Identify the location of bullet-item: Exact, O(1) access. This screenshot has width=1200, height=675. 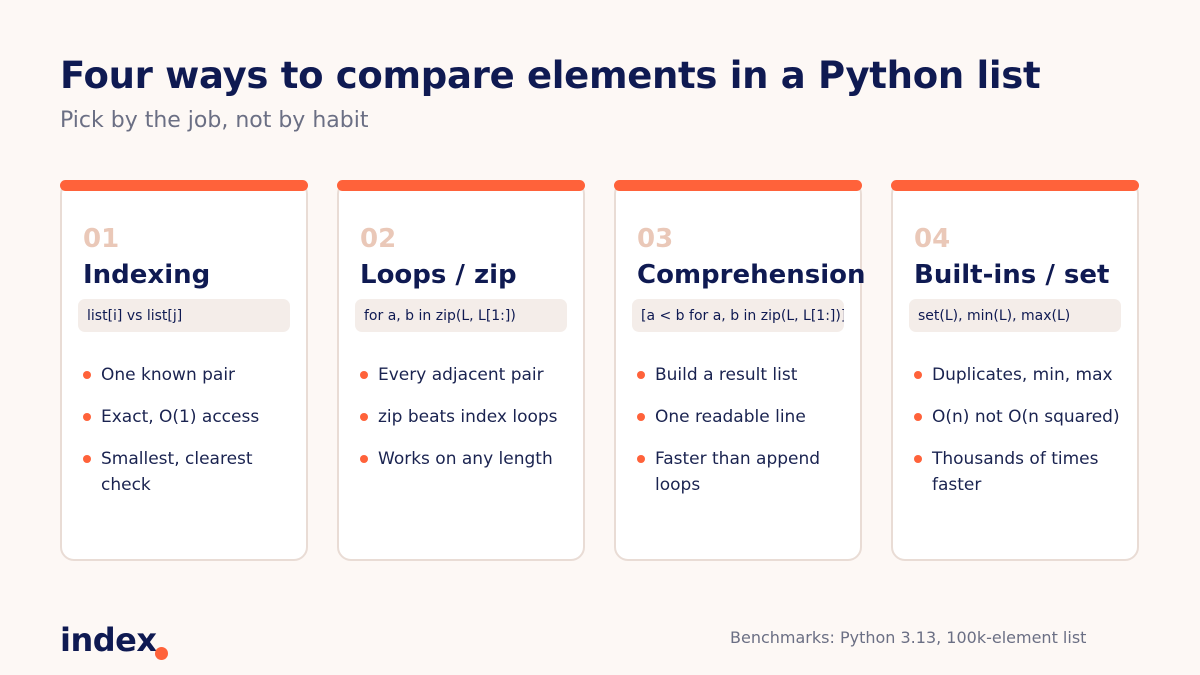
(188, 417).